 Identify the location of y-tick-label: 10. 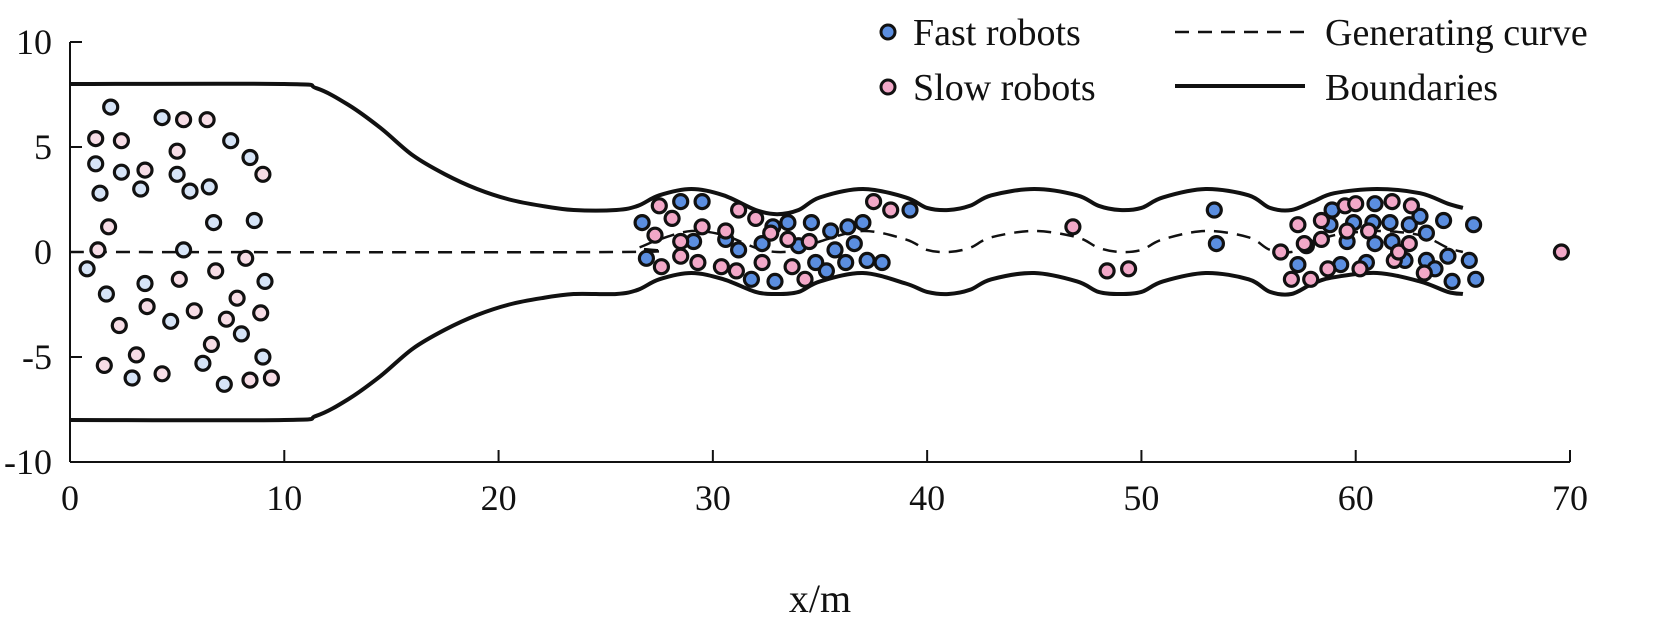
(34, 42).